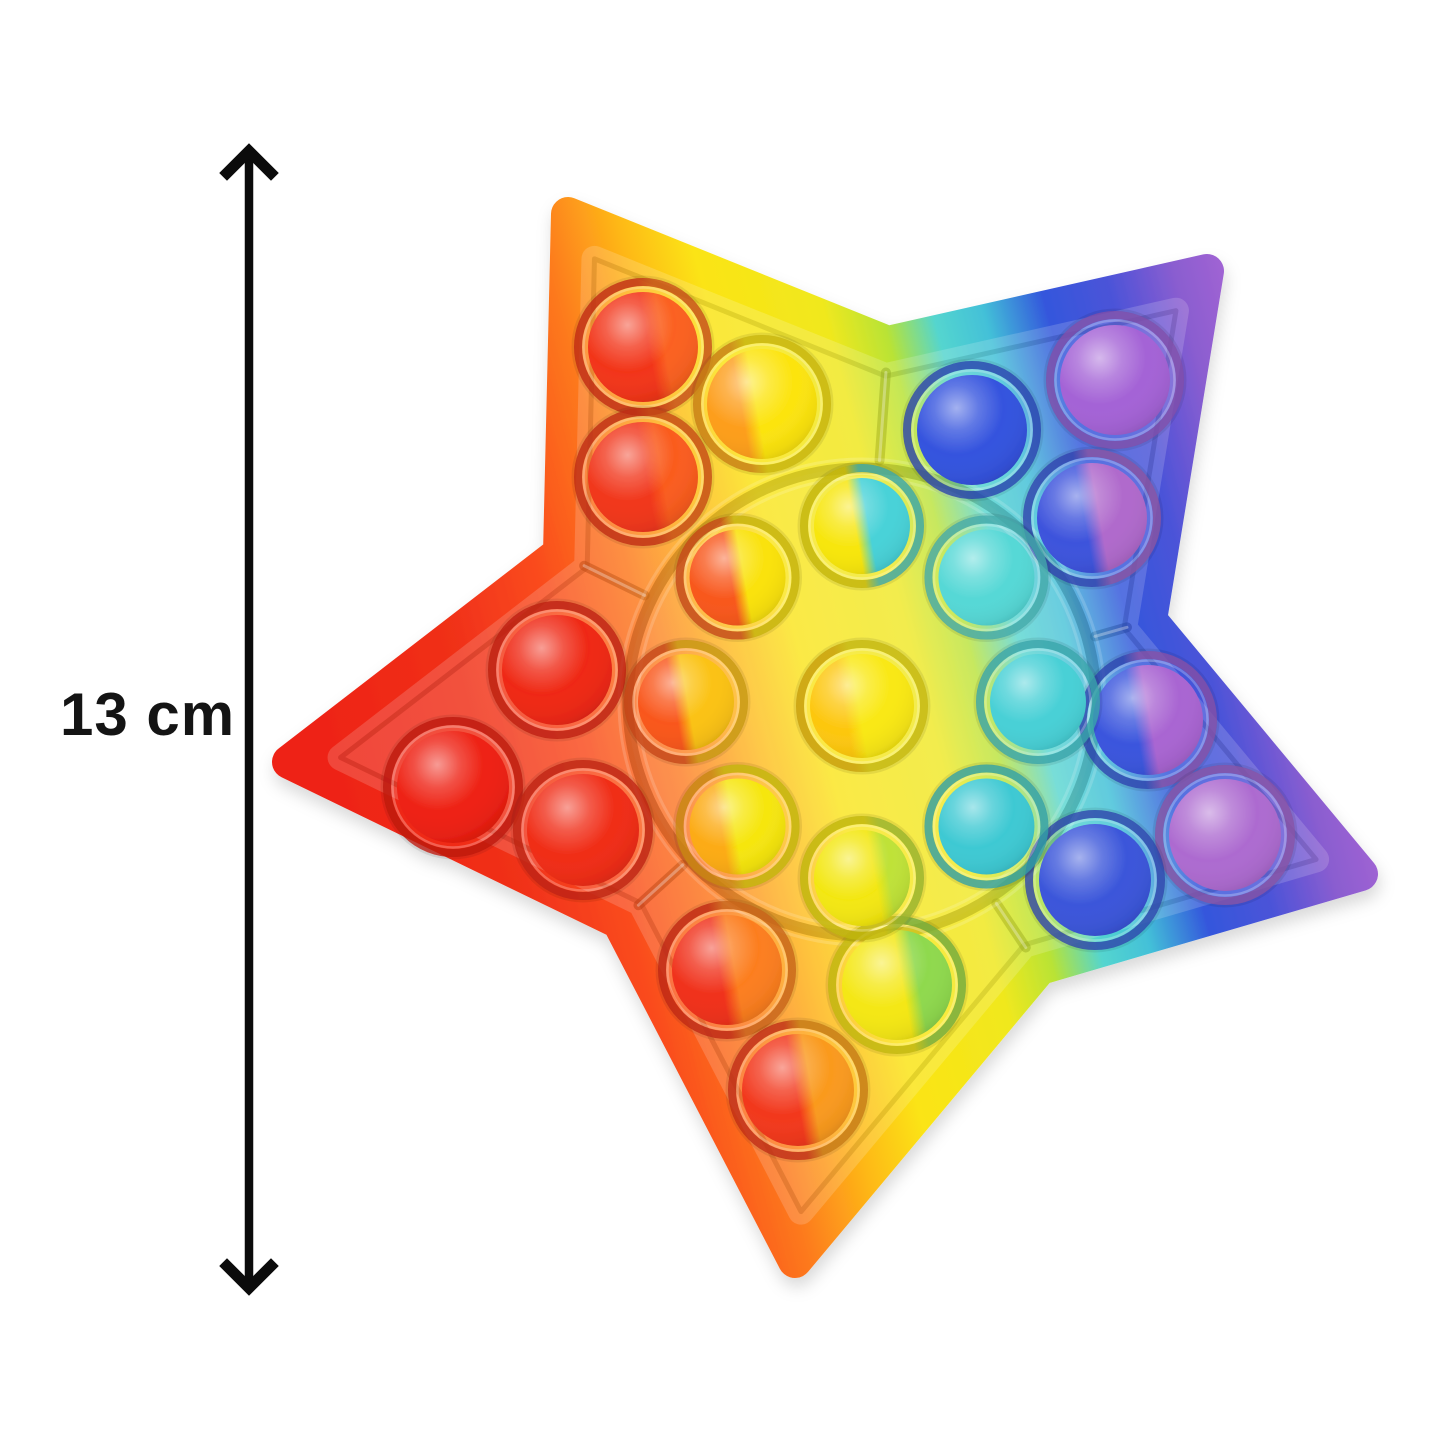  What do you see at coordinates (148, 714) in the screenshot?
I see `measurement-label: 13 cm` at bounding box center [148, 714].